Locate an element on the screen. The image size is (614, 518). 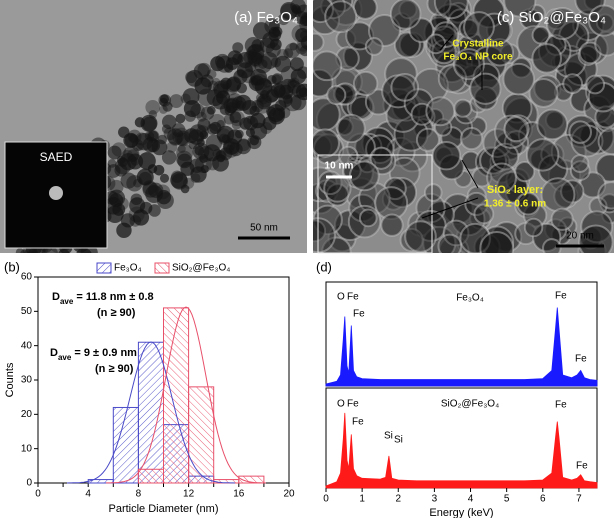
x-axis-label: Particle Diameter (nm) is located at coordinates (163, 509).